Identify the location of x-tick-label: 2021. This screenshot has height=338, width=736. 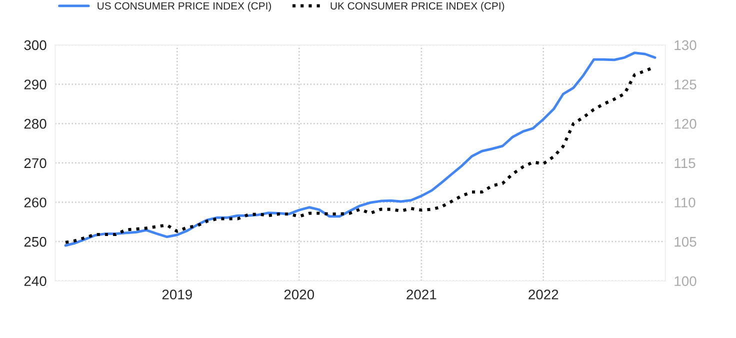
(421, 295).